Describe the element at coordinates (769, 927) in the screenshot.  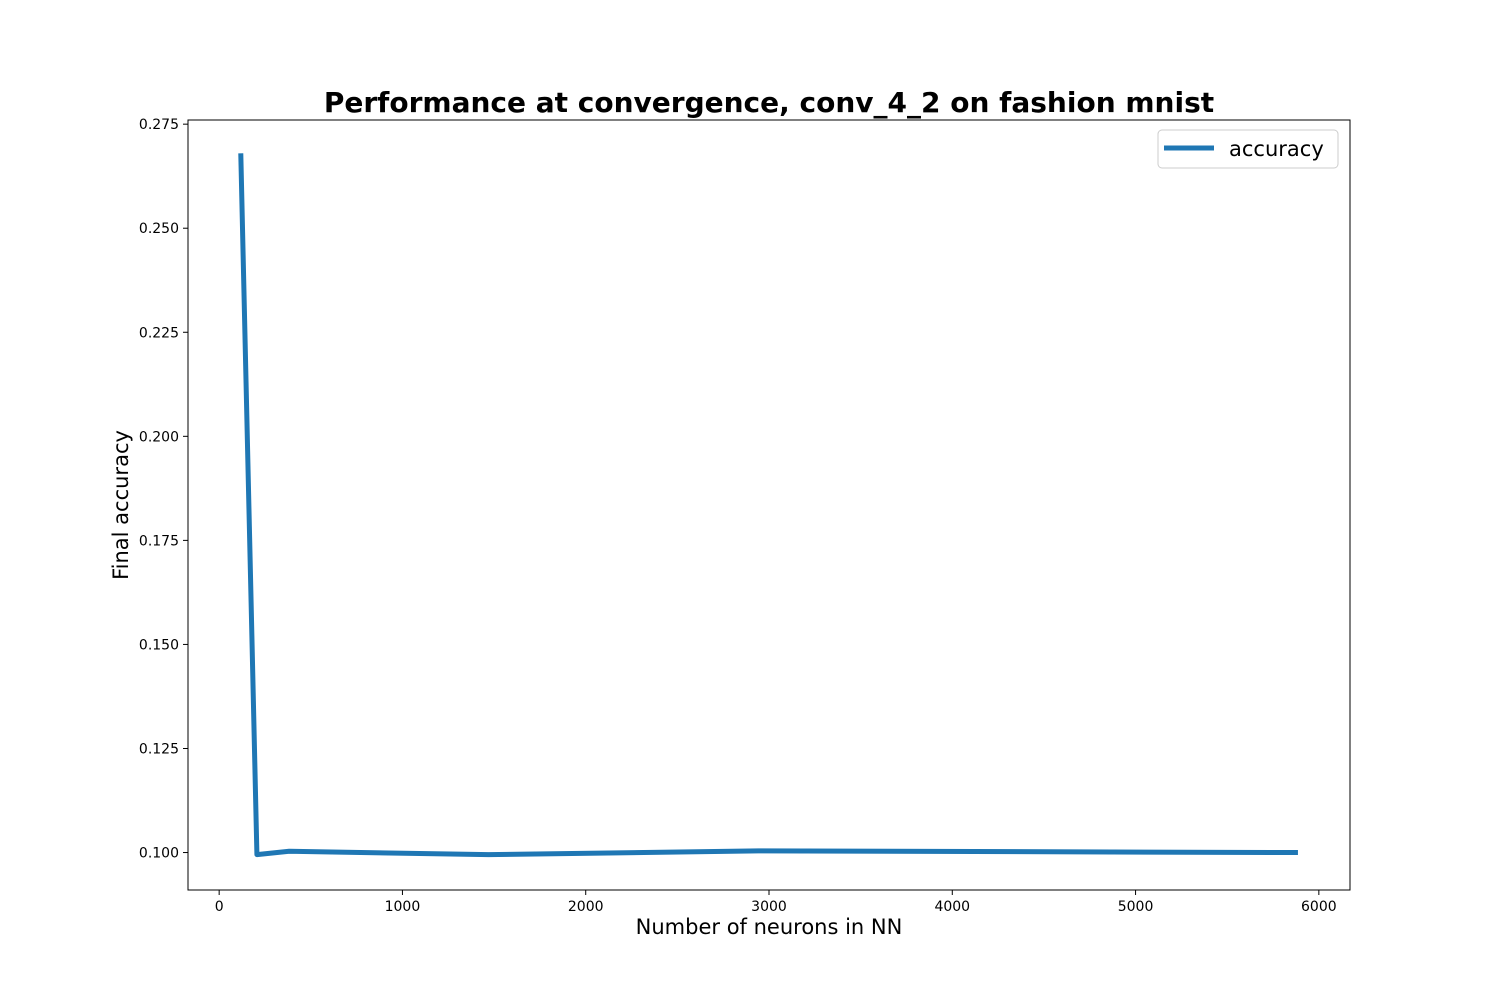
I see `x-axis-label: Number of neurons in NN` at that location.